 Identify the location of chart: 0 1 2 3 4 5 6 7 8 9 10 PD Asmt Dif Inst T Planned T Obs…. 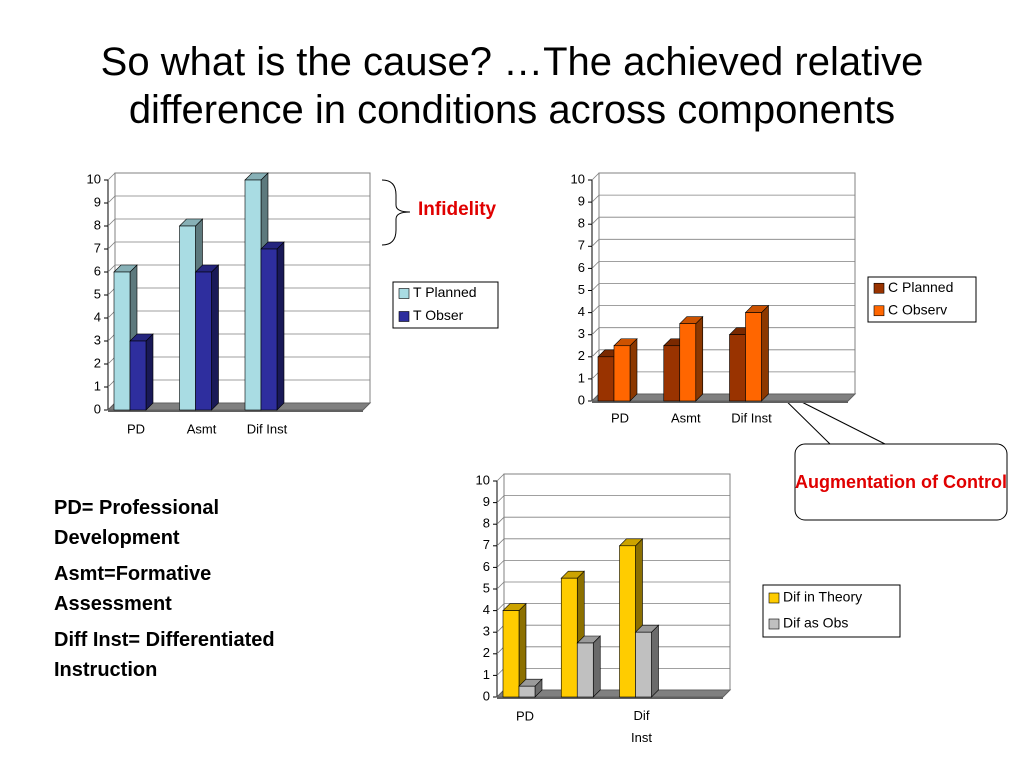
(293, 303).